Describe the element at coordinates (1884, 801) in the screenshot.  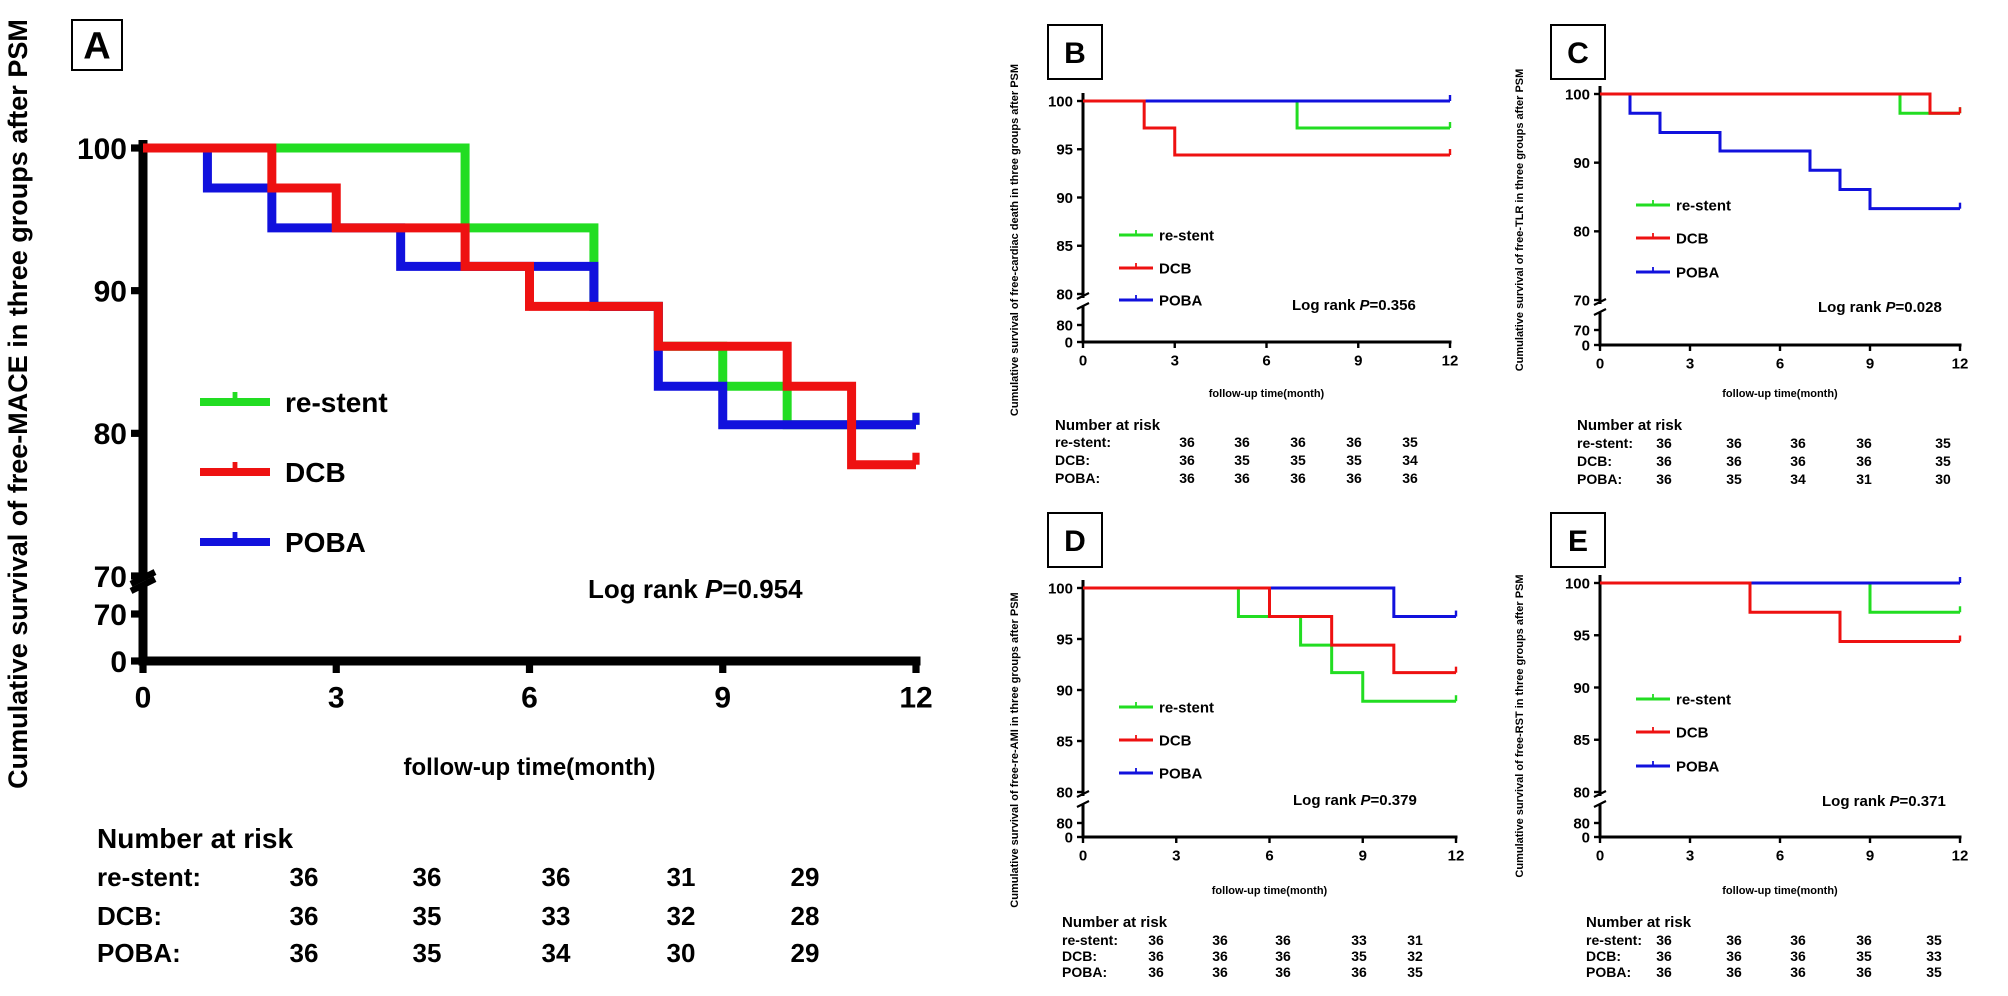
I see `logrank-text: Log rank P=0.371` at that location.